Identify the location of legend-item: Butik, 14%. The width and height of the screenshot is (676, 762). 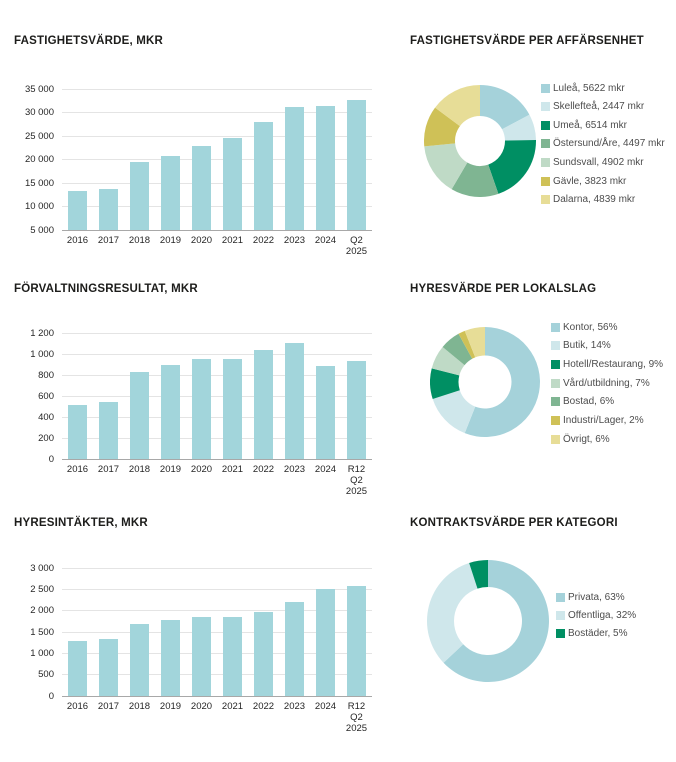
(581, 346).